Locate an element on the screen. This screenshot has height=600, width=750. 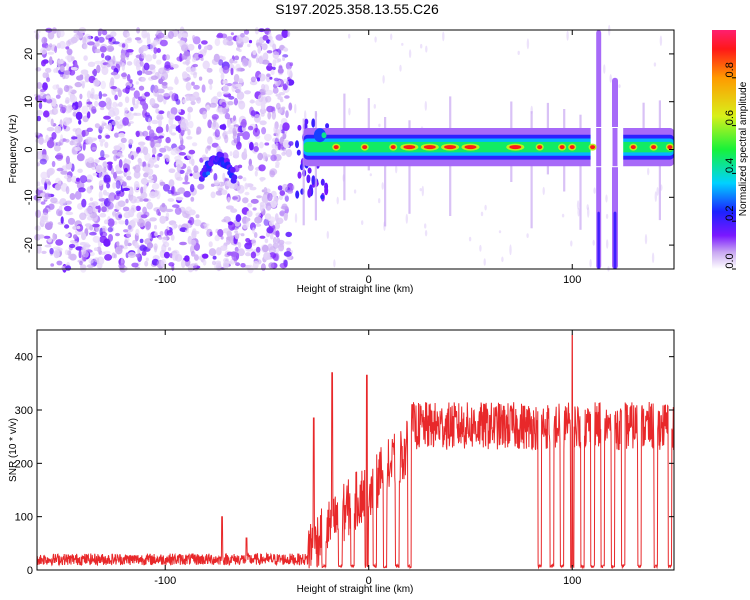
colorbar-tick-label: 0.0 is located at coordinates (730, 260).